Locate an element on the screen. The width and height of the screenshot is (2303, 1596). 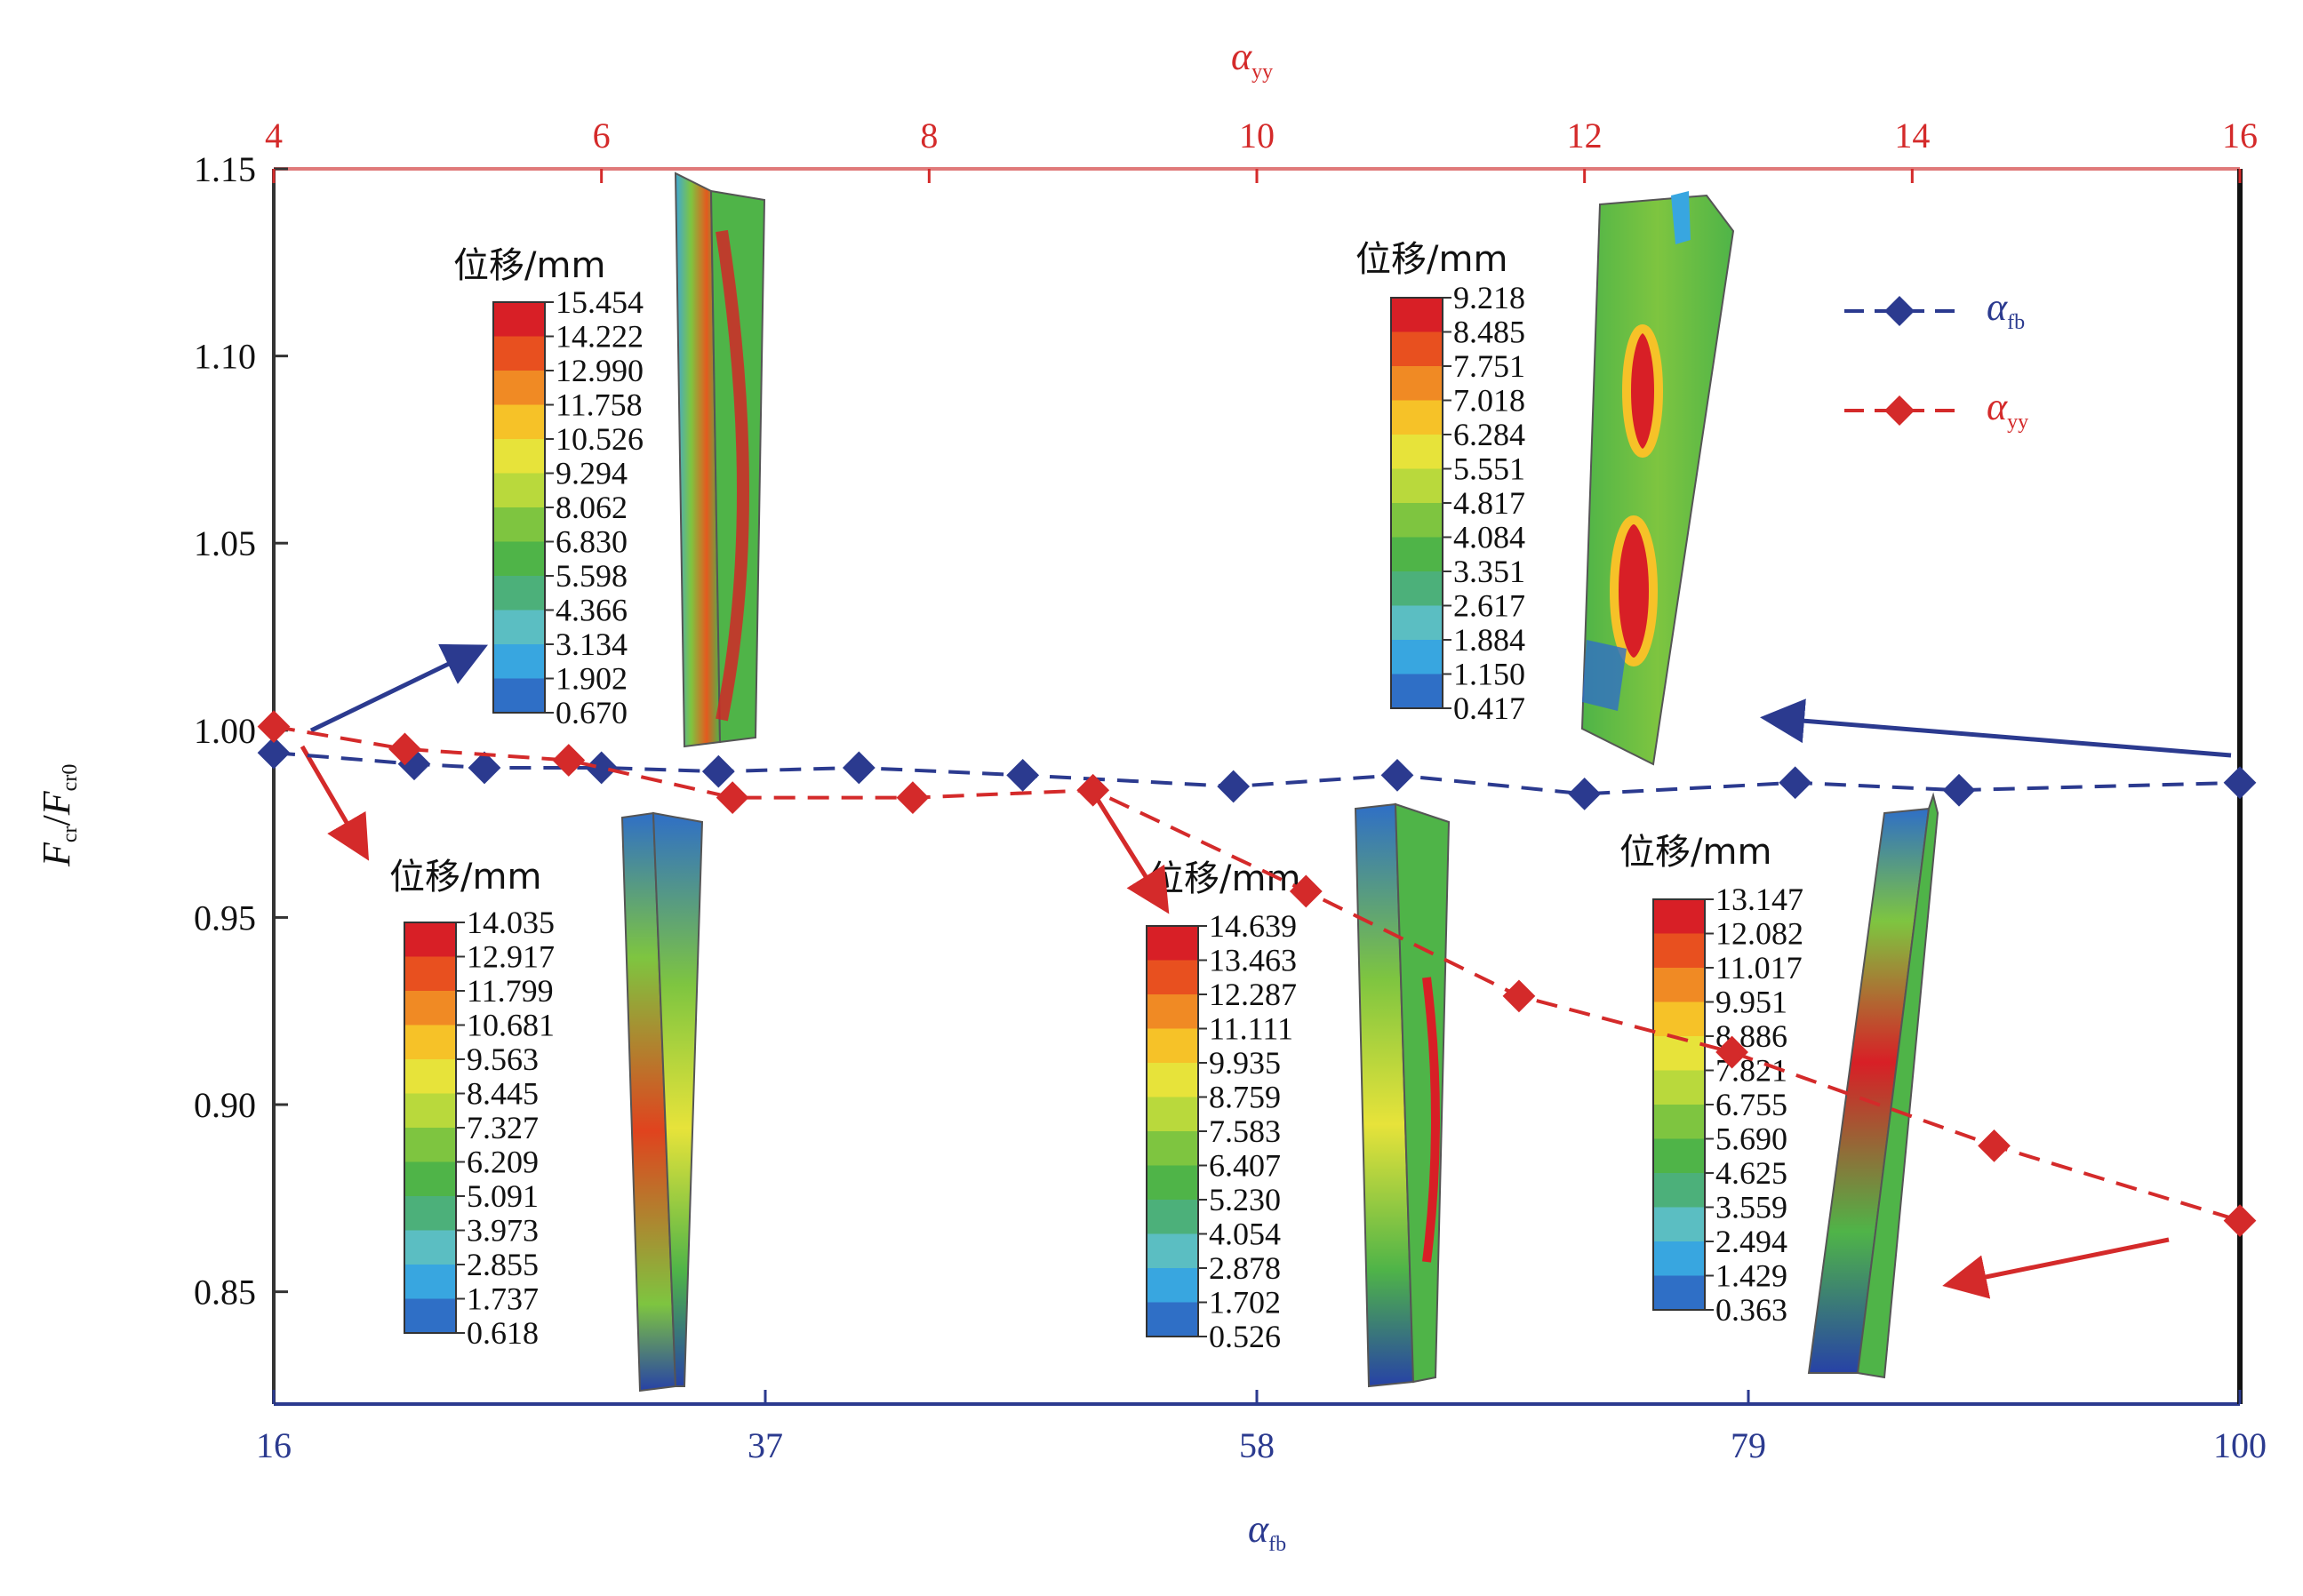
colorbar-value: 1.429 is located at coordinates (1751, 1276).